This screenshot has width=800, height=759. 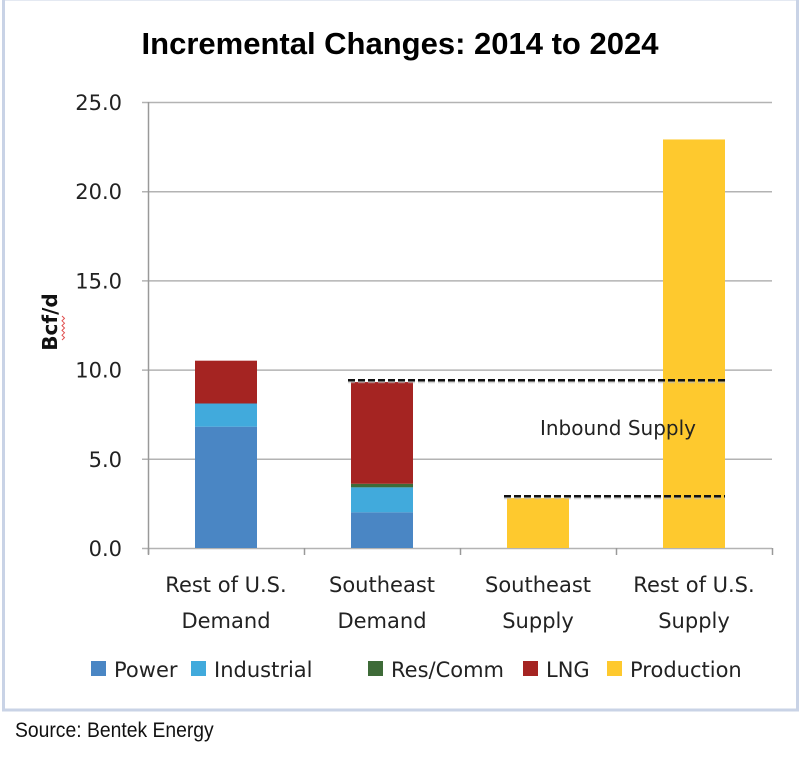 I want to click on y-axis-label: Bcf/d, so click(x=50, y=321).